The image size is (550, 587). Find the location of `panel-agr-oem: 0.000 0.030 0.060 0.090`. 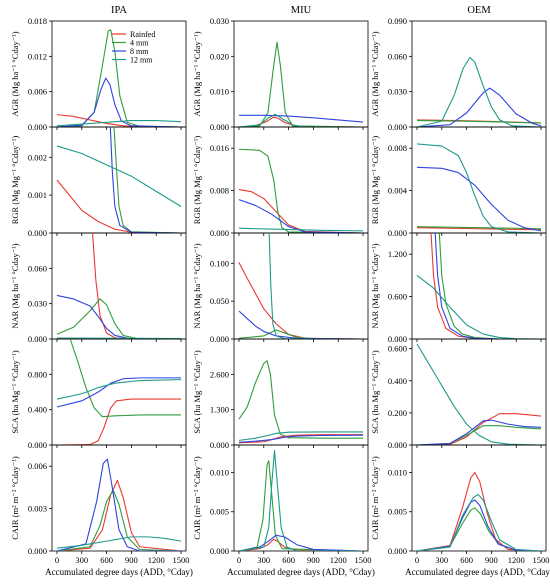

panel-agr-oem: 0.000 0.030 0.060 0.090 is located at coordinates (467, 74).